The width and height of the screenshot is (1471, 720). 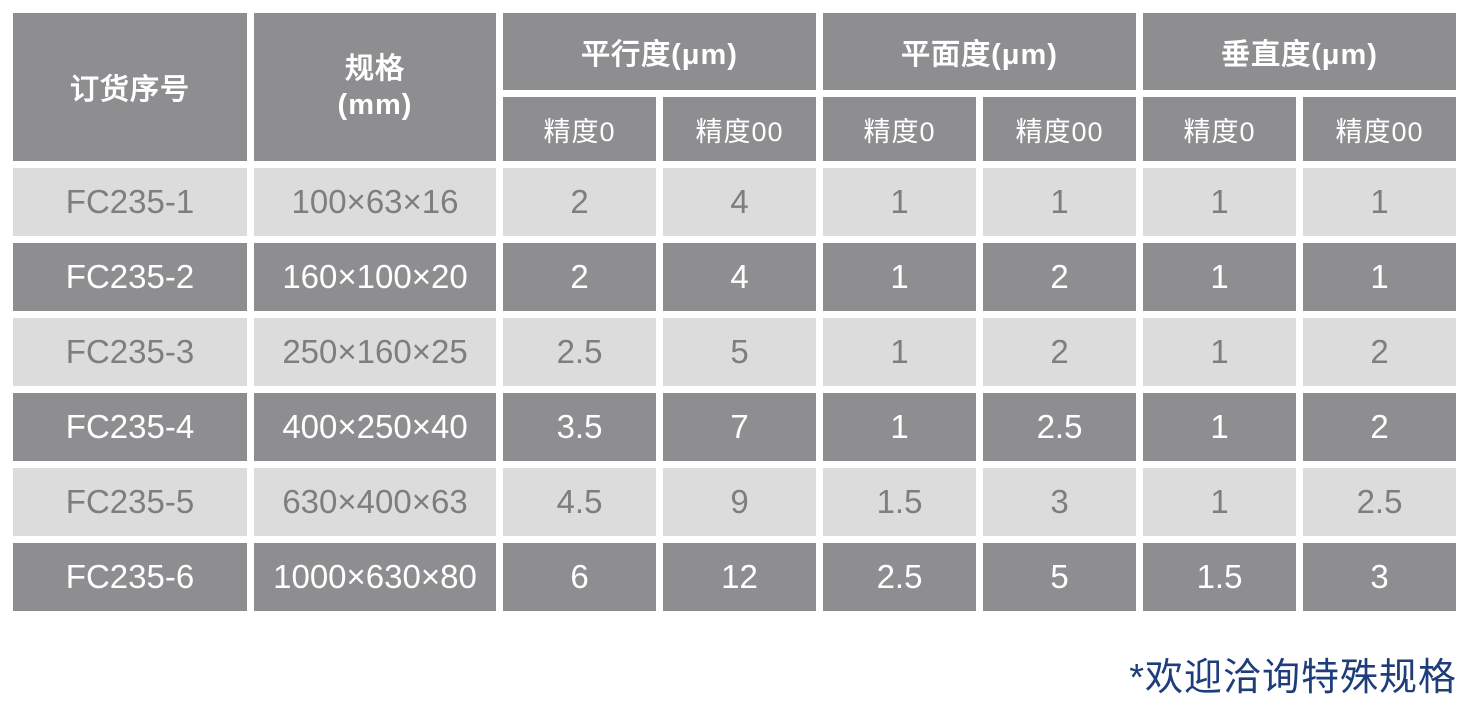 I want to click on table-row: FC235-6 1000×630×80 6 12 2.5 5 1.5 3, so click(x=734, y=577).